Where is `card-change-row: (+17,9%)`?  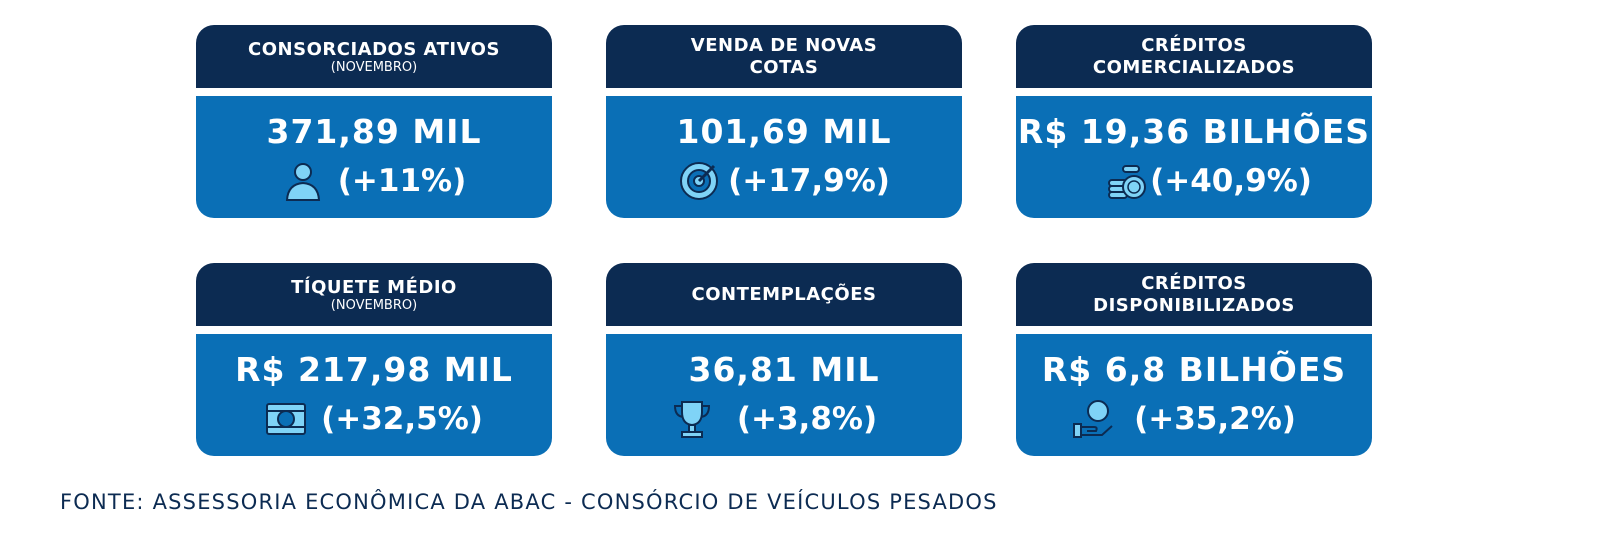 card-change-row: (+17,9%) is located at coordinates (784, 181).